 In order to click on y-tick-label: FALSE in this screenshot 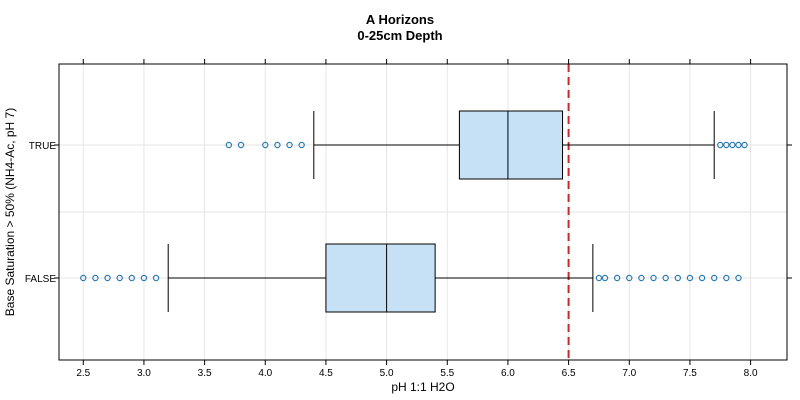, I will do `click(40, 279)`.